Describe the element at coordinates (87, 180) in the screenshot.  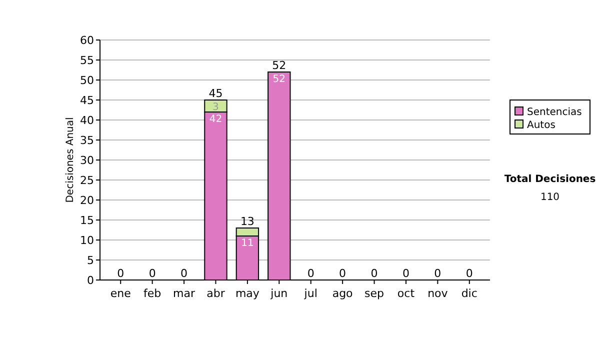
I see `y-tick-label: 25` at that location.